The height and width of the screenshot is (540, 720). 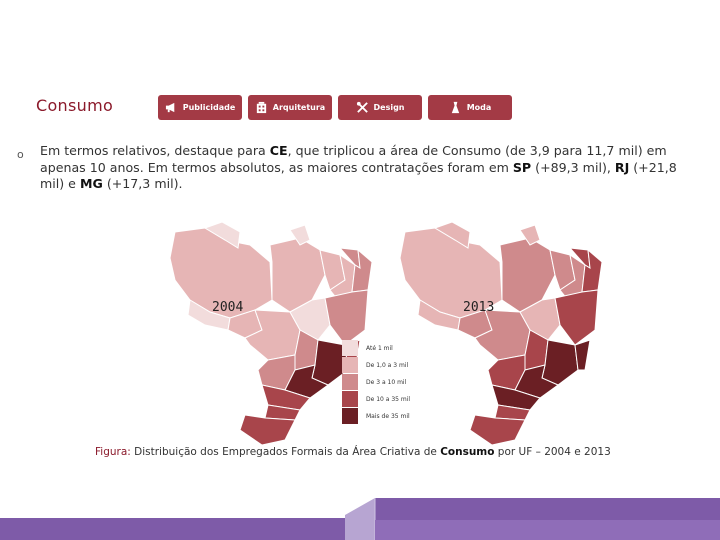 I want to click on legend-label: De 1,0 a 3 mil, so click(x=387, y=365).